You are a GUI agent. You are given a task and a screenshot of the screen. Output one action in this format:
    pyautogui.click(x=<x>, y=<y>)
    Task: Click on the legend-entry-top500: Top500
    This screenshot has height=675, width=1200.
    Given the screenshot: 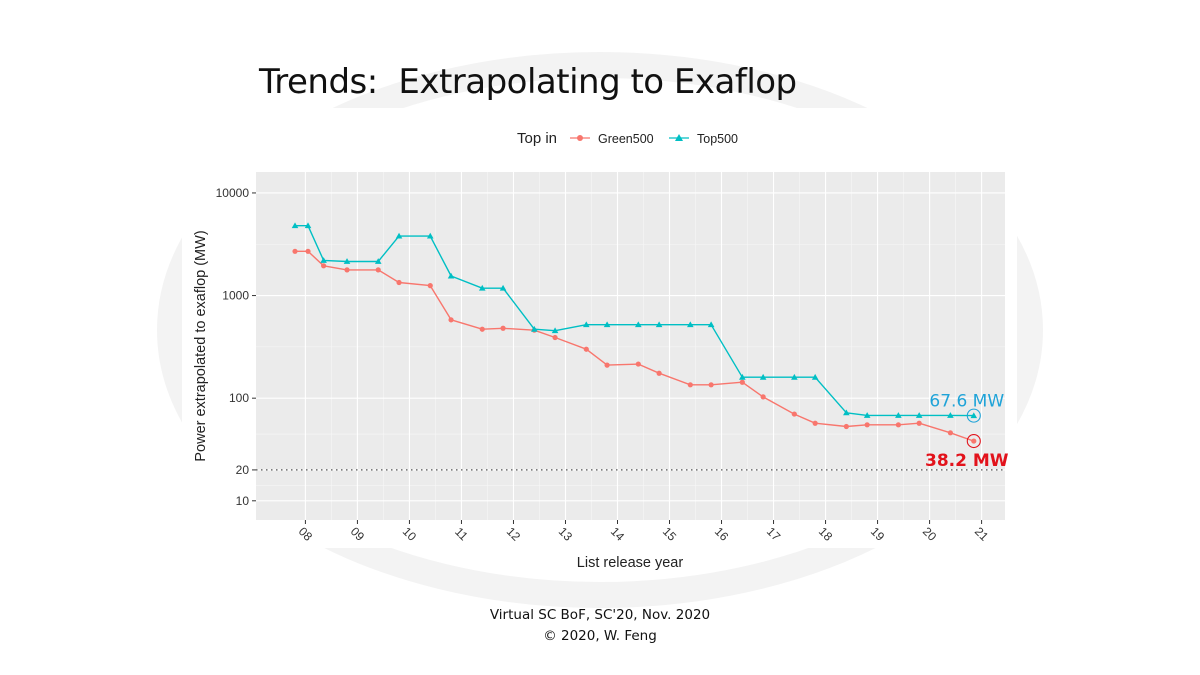 What is the action you would take?
    pyautogui.click(x=703, y=139)
    